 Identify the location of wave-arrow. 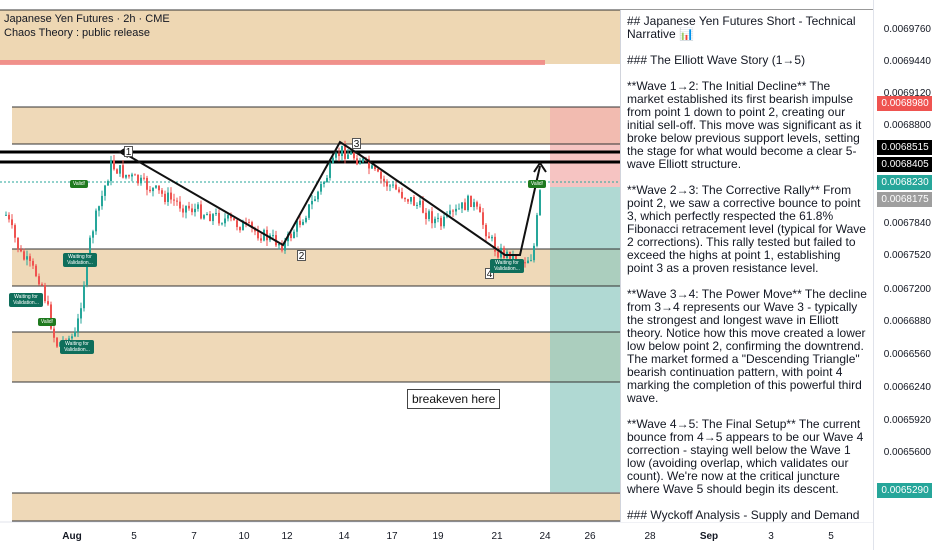
(540, 167).